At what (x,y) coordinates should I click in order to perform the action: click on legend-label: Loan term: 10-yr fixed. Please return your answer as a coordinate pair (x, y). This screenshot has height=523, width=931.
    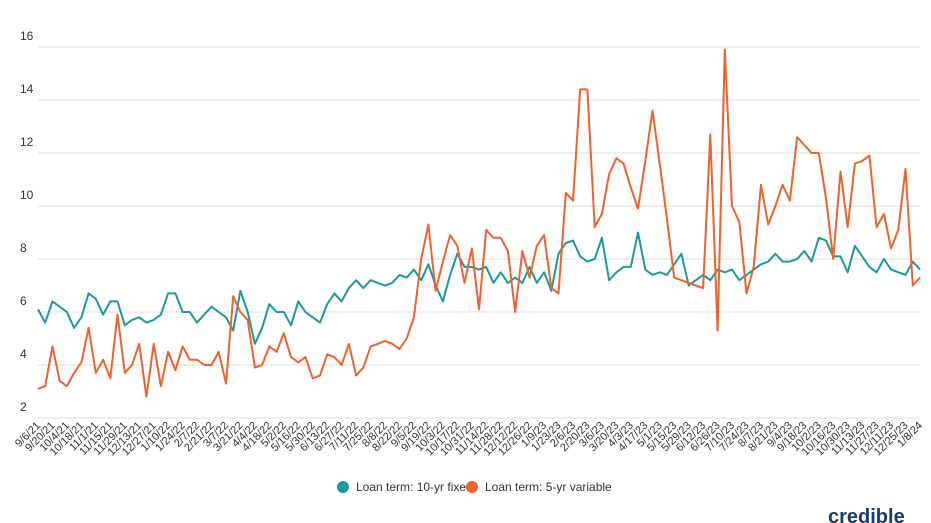
    Looking at the image, I should click on (414, 487).